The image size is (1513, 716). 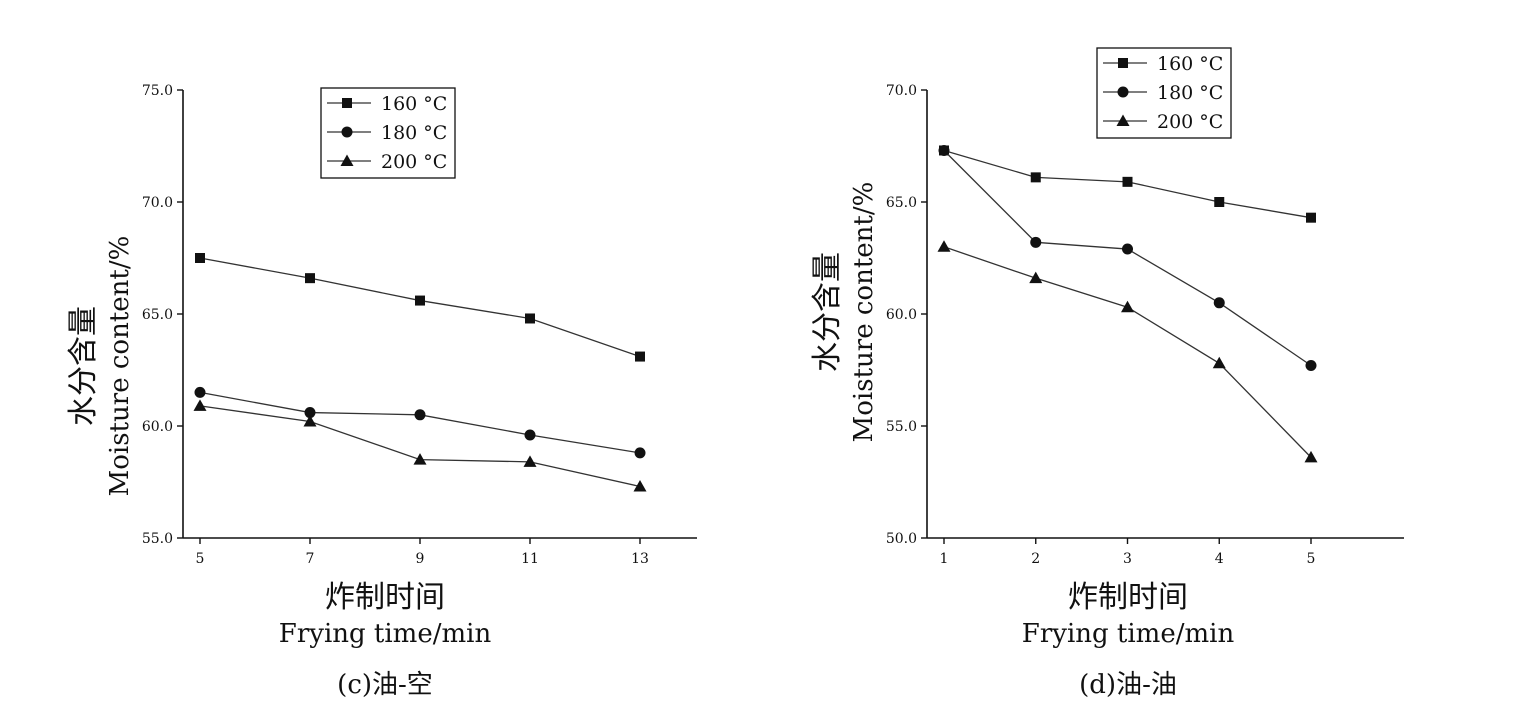 I want to click on chart-c-x-tick-label: 13, so click(x=640, y=559).